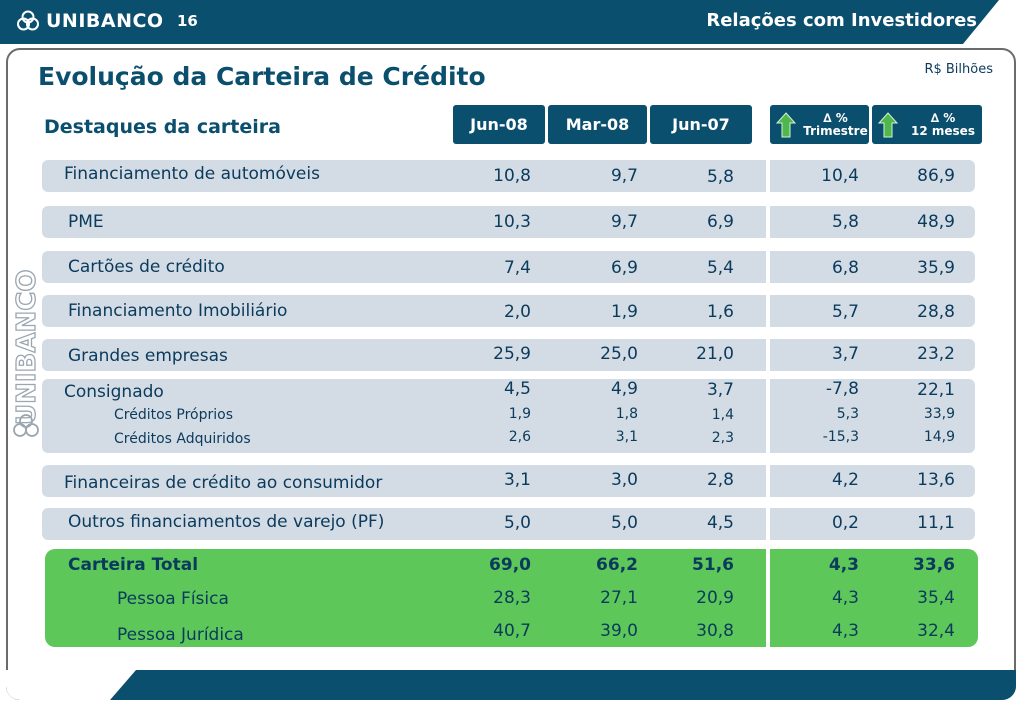 This screenshot has height=708, width=1023. Describe the element at coordinates (624, 523) in the screenshot. I see `cell-outros-mar08: 5,0` at that location.